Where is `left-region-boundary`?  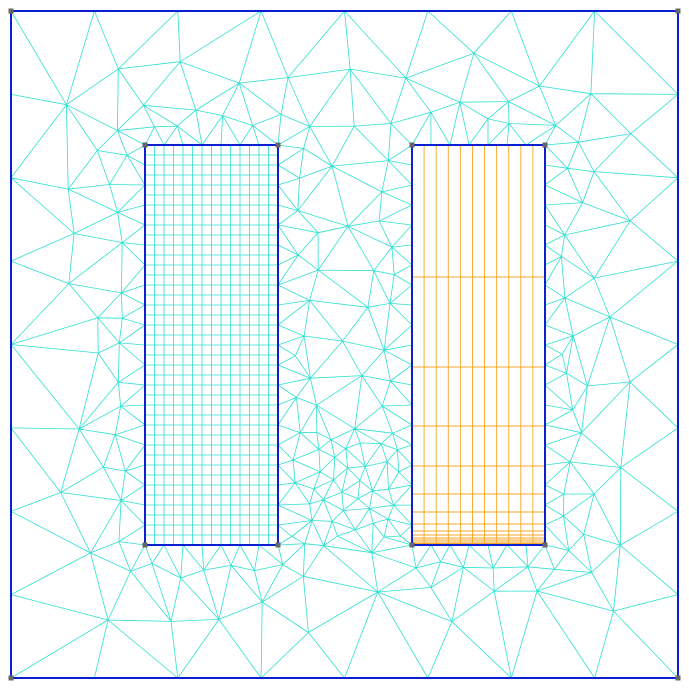 left-region-boundary is located at coordinates (211, 345).